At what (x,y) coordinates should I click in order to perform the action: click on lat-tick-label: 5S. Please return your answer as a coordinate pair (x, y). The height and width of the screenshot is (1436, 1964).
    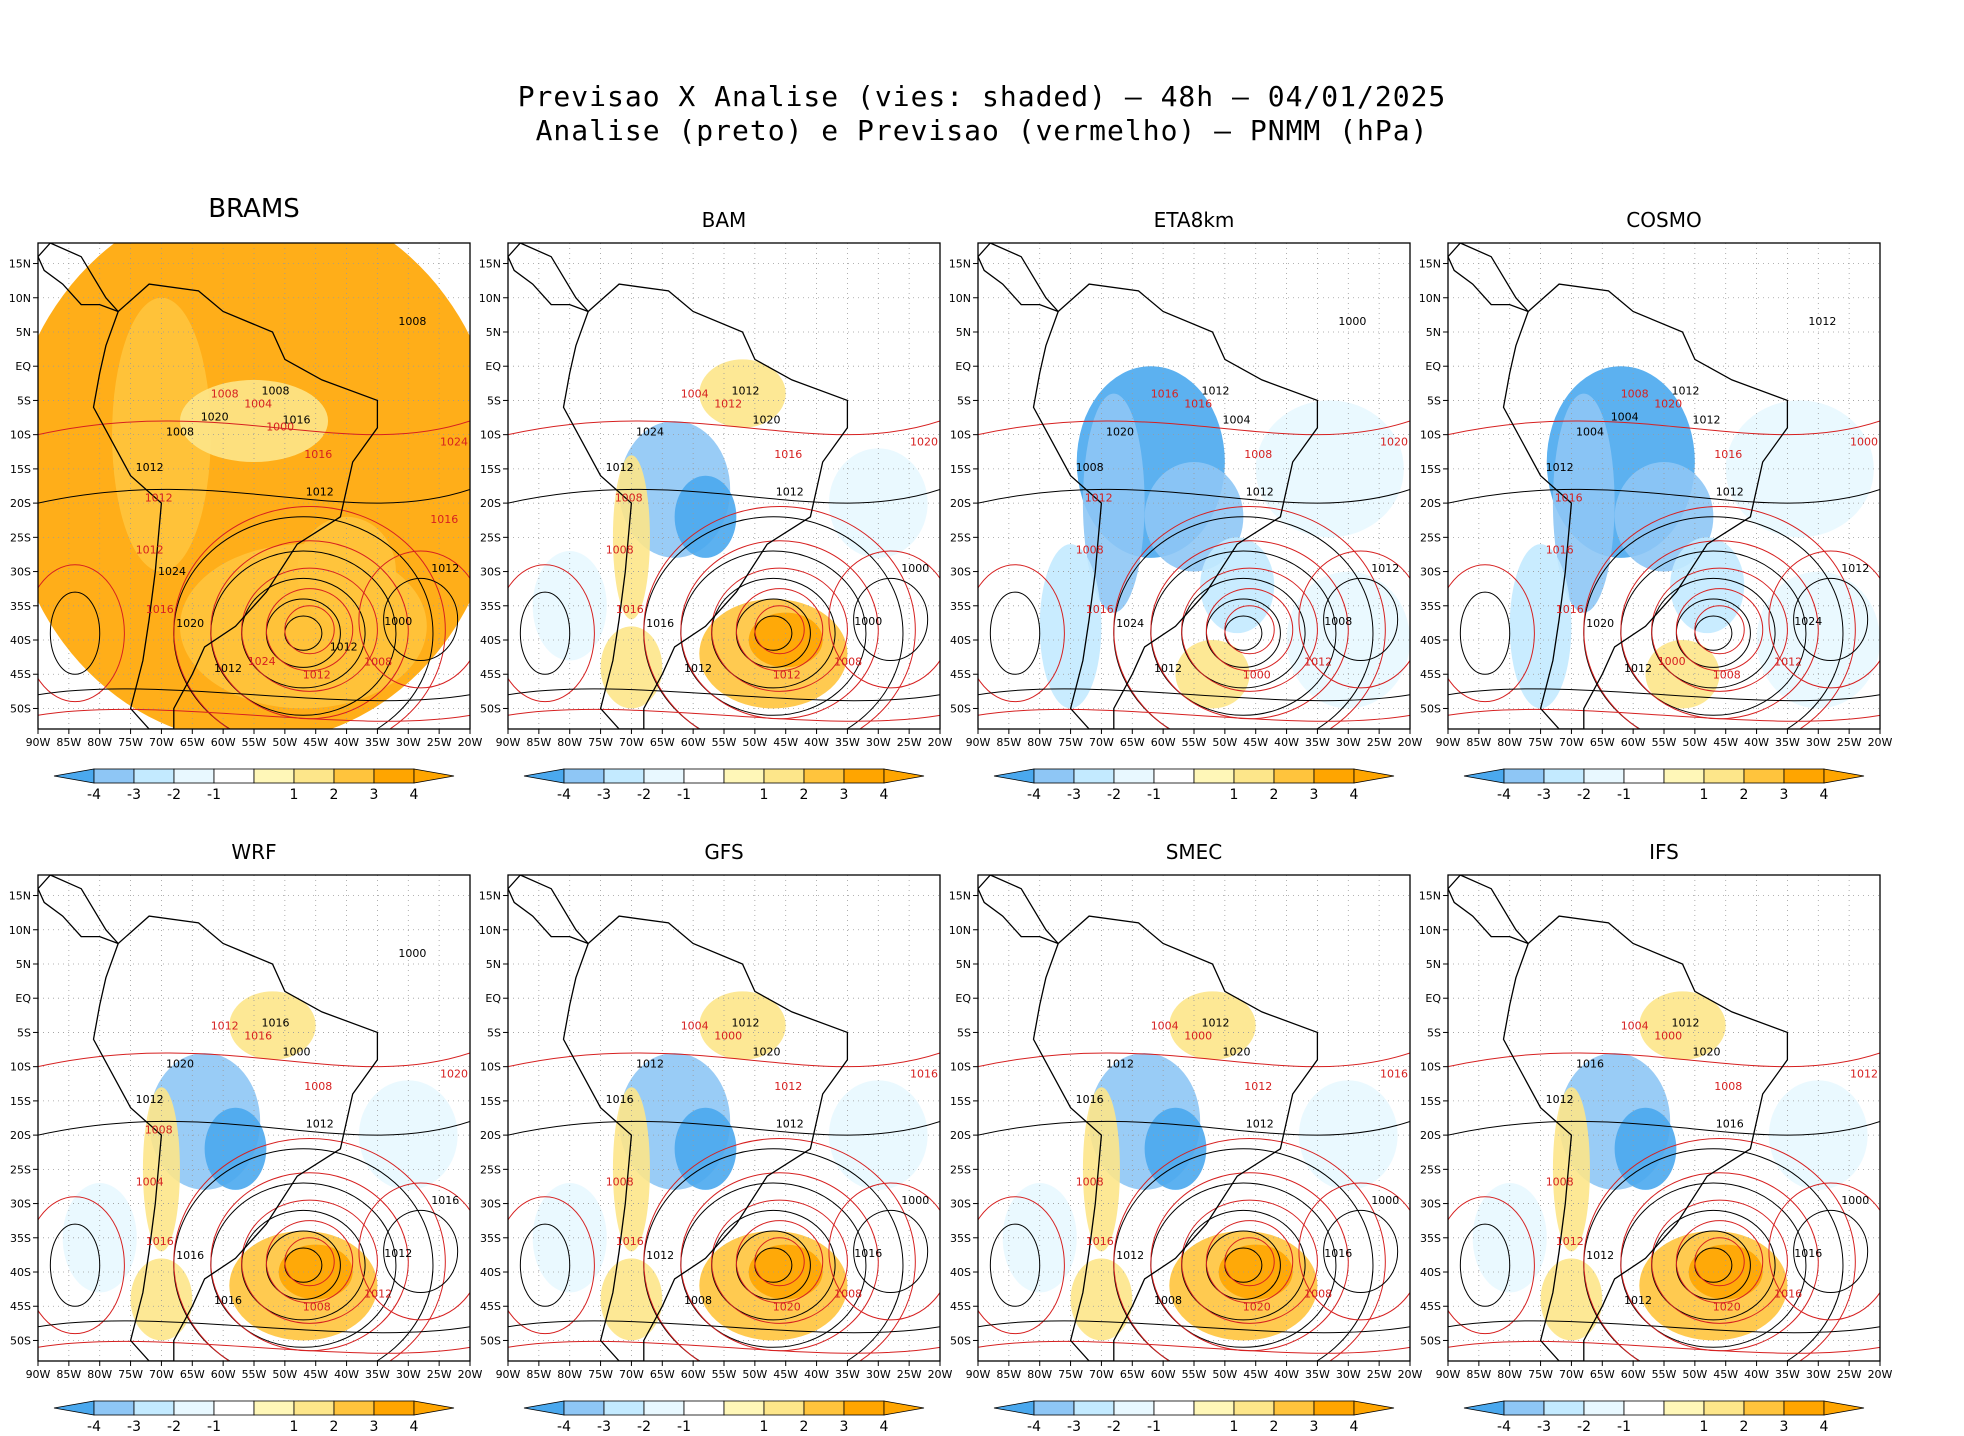
    Looking at the image, I should click on (494, 400).